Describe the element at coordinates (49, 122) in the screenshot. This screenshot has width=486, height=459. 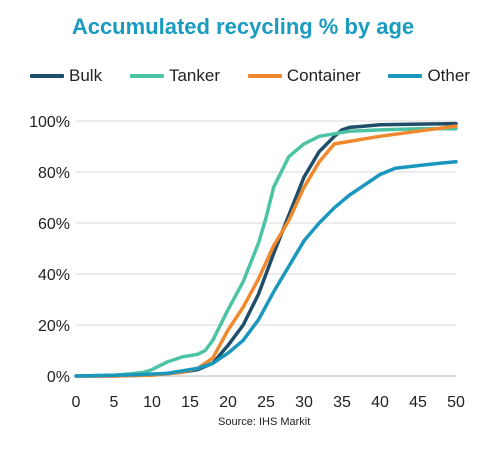
I see `y-tick-label-5: 100%` at that location.